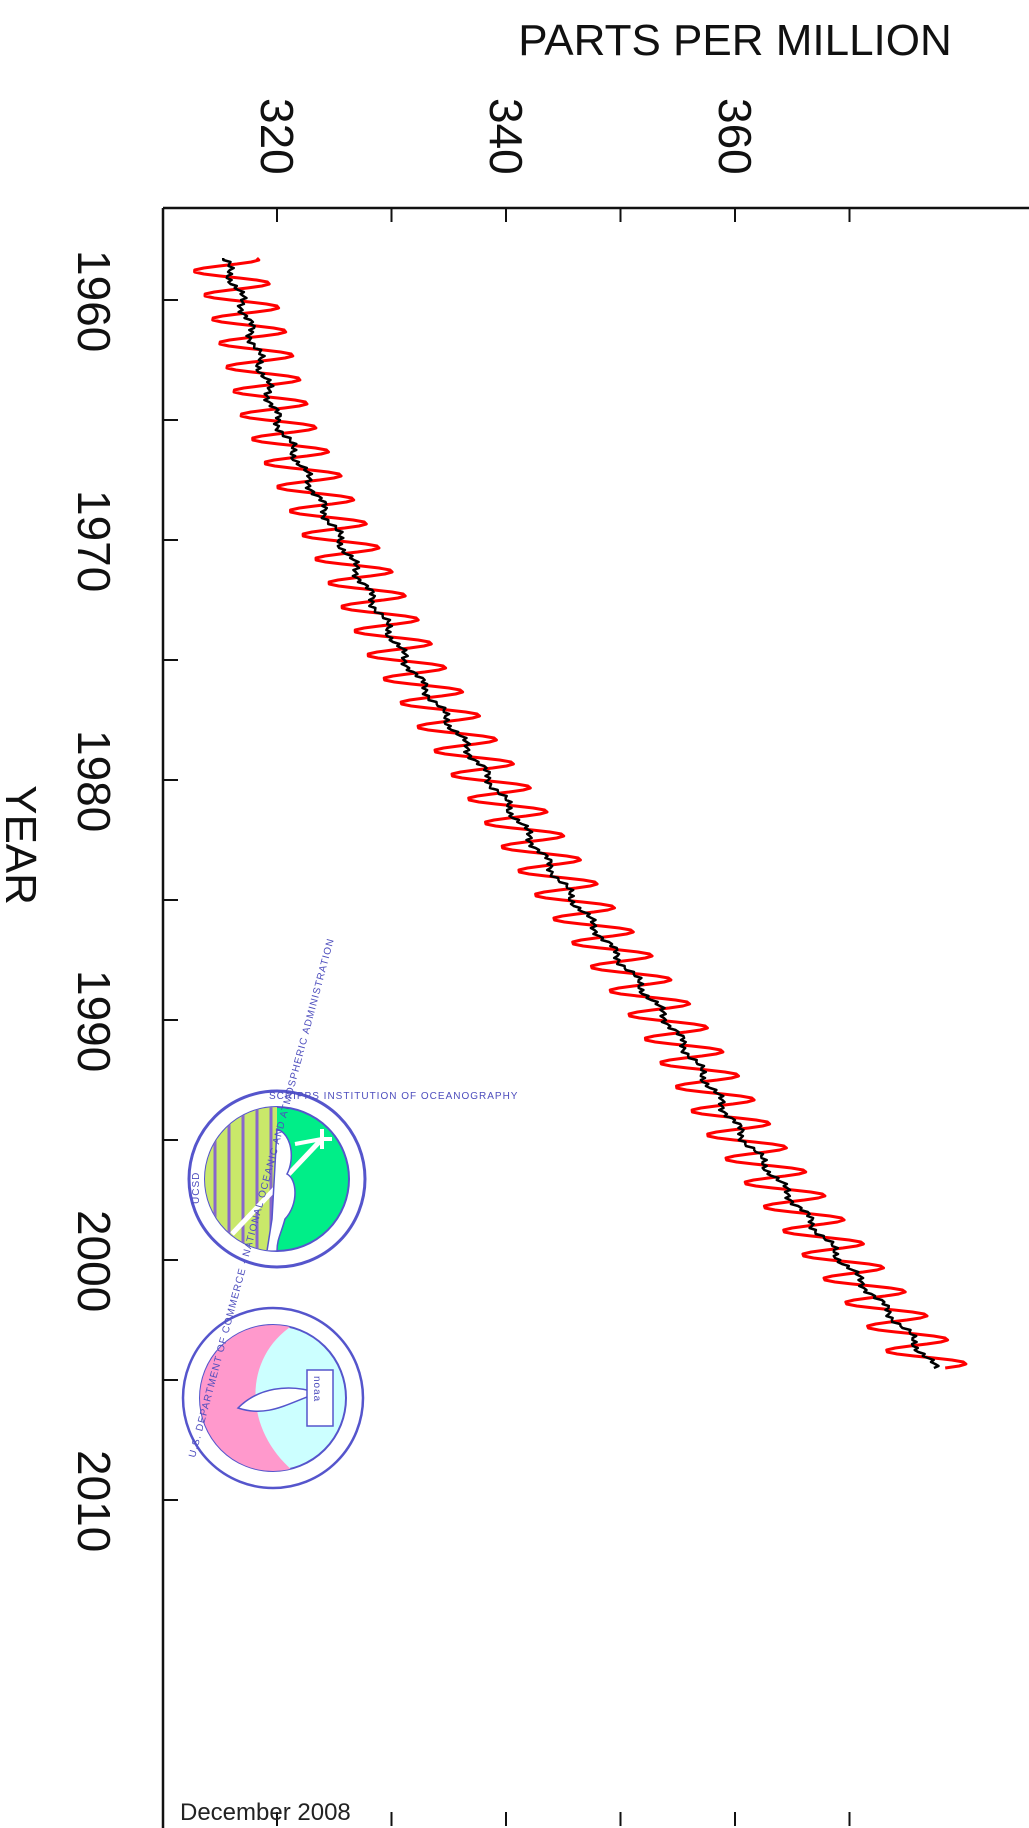 This screenshot has width=1029, height=1828. Describe the element at coordinates (94, 1501) in the screenshot. I see `year-tick-label: 2010` at that location.